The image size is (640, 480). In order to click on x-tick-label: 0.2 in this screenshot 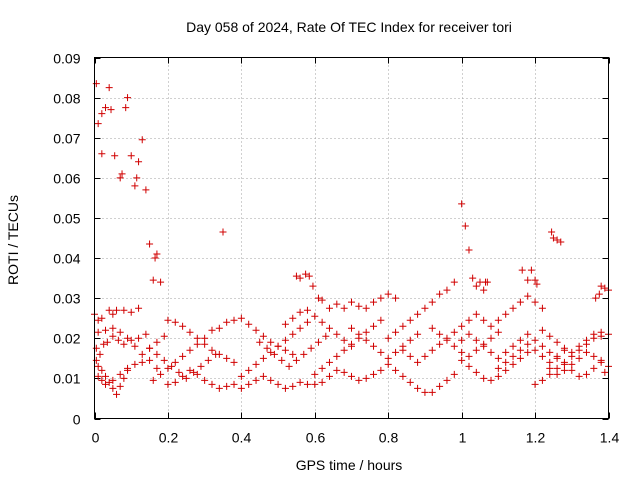, I will do `click(169, 438)`.